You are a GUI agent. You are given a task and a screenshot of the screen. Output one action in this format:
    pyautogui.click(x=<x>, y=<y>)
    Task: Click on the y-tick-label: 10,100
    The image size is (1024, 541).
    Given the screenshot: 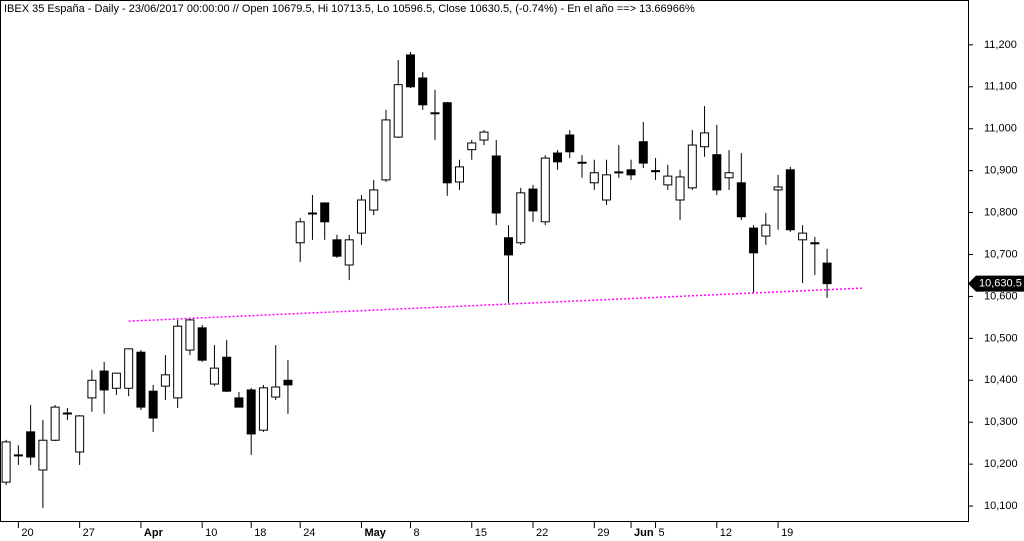 What is the action you would take?
    pyautogui.click(x=1001, y=506)
    